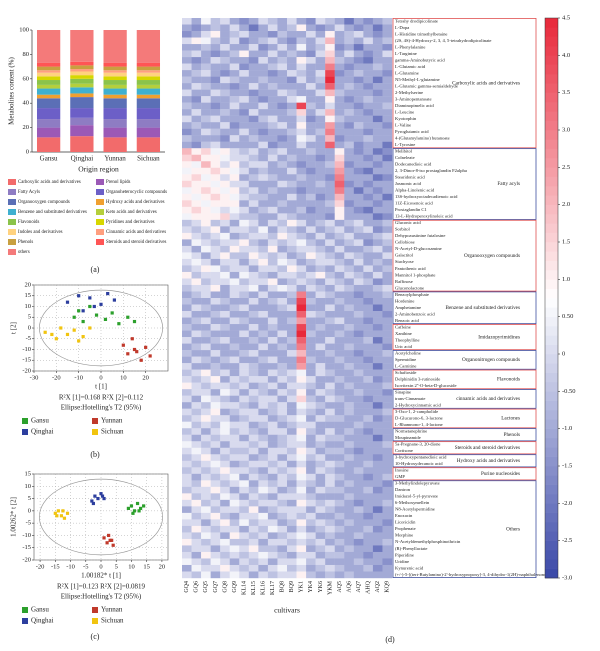  Describe the element at coordinates (567, 465) in the screenshot. I see `colorbar-tick-label: -1.5` at that location.